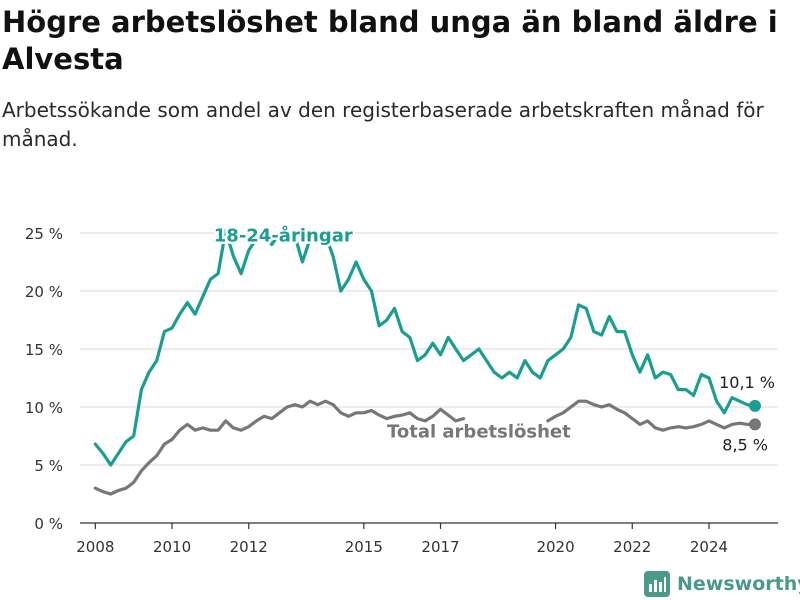  Describe the element at coordinates (555, 547) in the screenshot. I see `x-tick-label: 2020` at that location.